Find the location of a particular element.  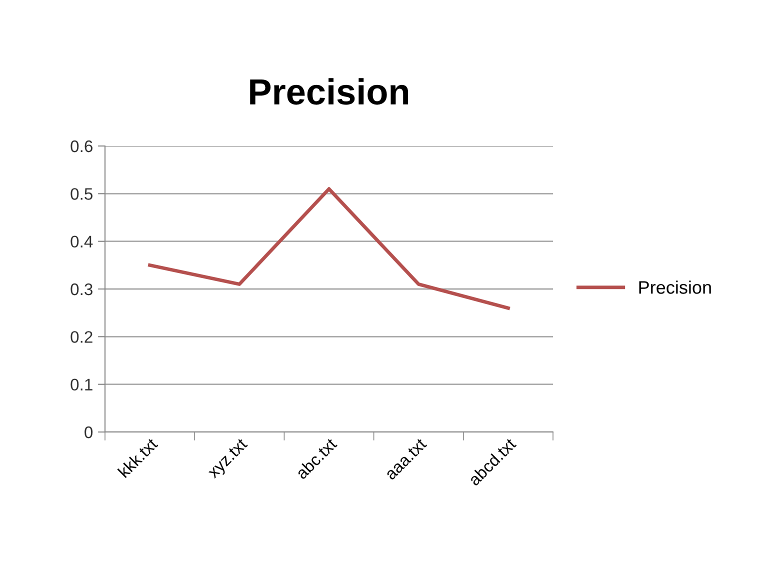

y-tick-label: 0.1 is located at coordinates (81, 384).